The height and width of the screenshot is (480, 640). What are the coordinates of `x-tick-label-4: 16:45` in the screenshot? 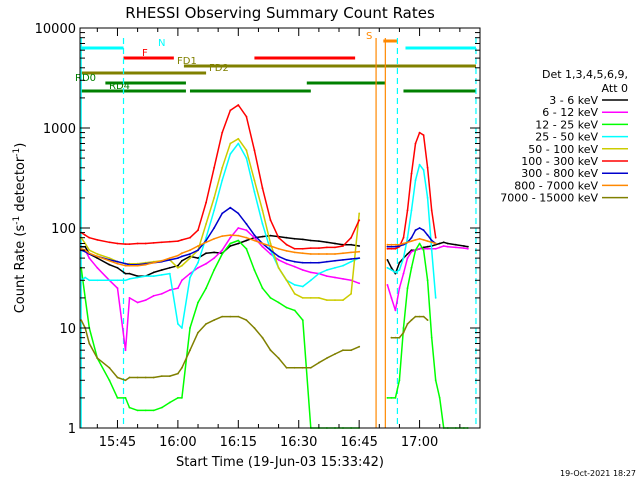 It's located at (358, 442).